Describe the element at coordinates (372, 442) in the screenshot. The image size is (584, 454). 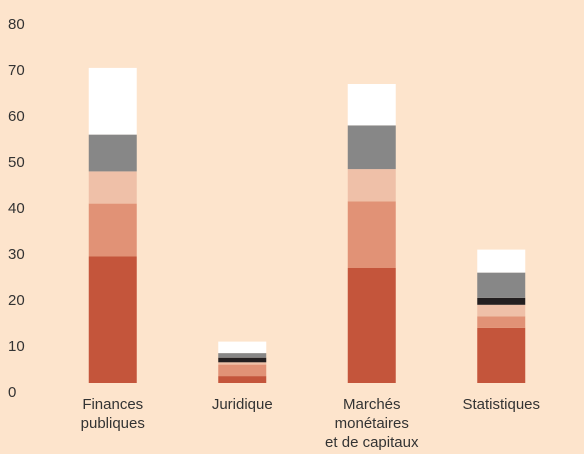
I see `x-tick-label-line: et de capitaux` at that location.